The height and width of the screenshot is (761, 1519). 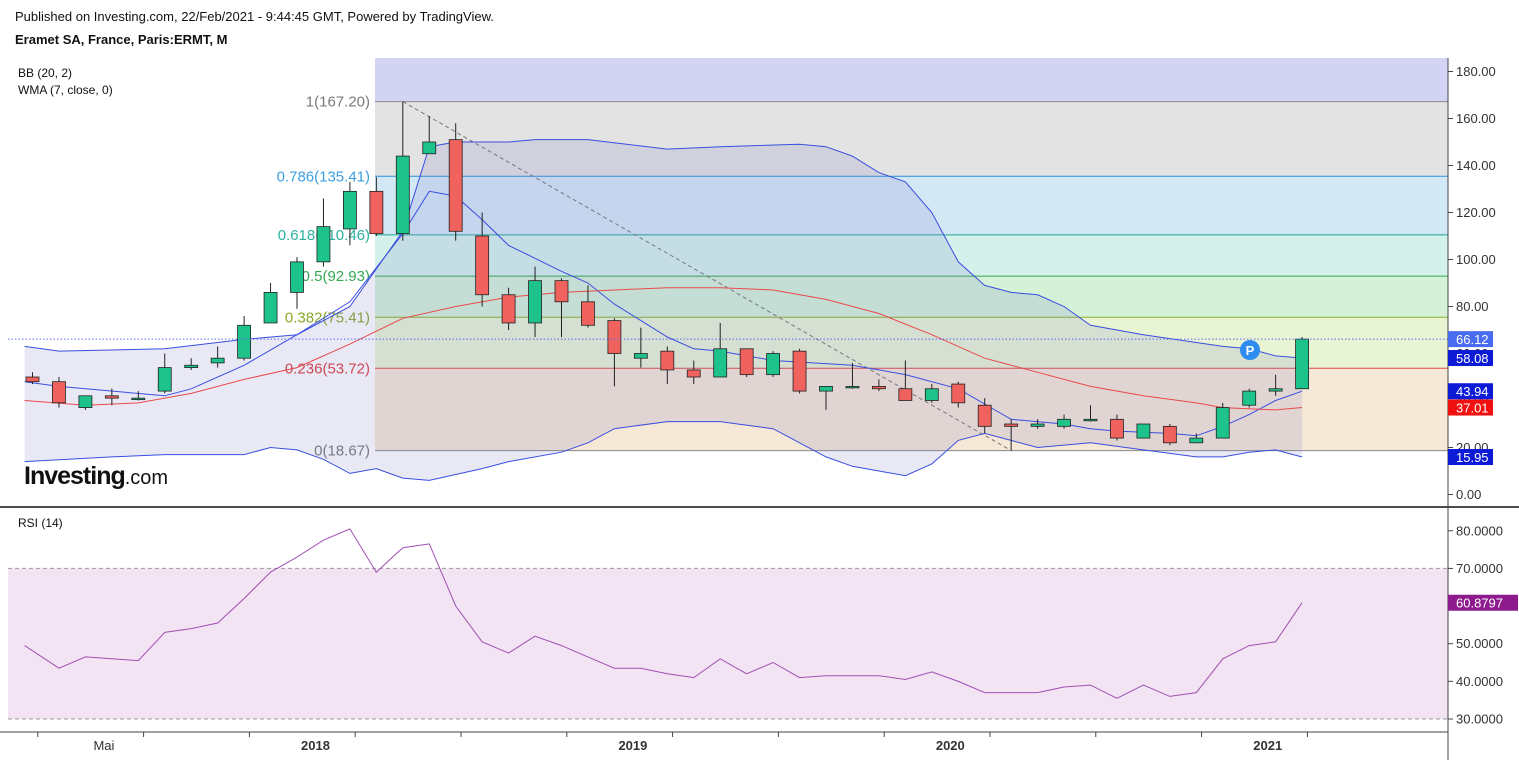 I want to click on price-badge-label: 43.94, so click(x=1472, y=391).